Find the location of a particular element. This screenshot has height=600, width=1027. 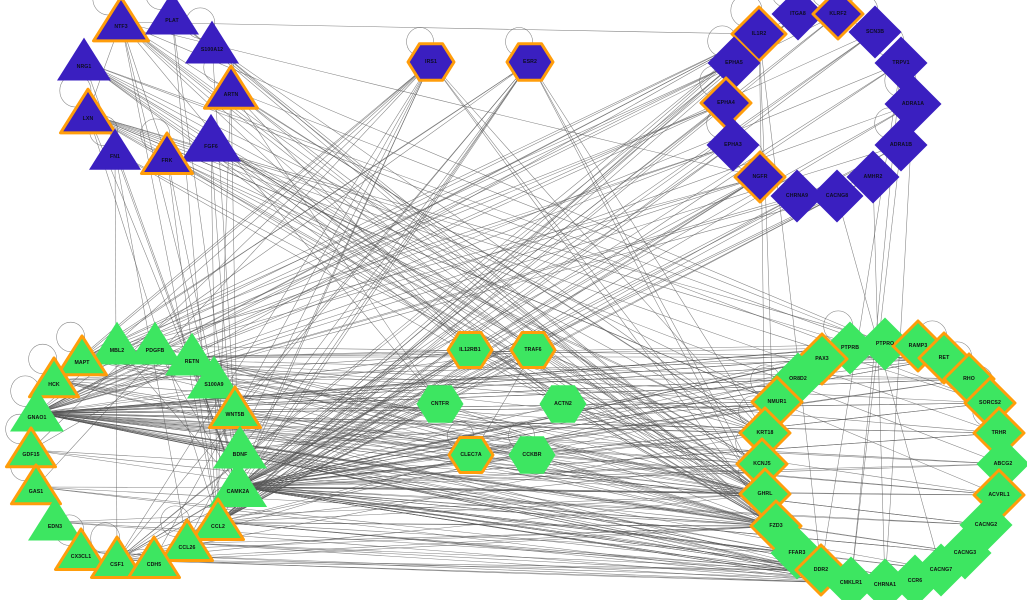

node-trpv1 is located at coordinates (901, 63).